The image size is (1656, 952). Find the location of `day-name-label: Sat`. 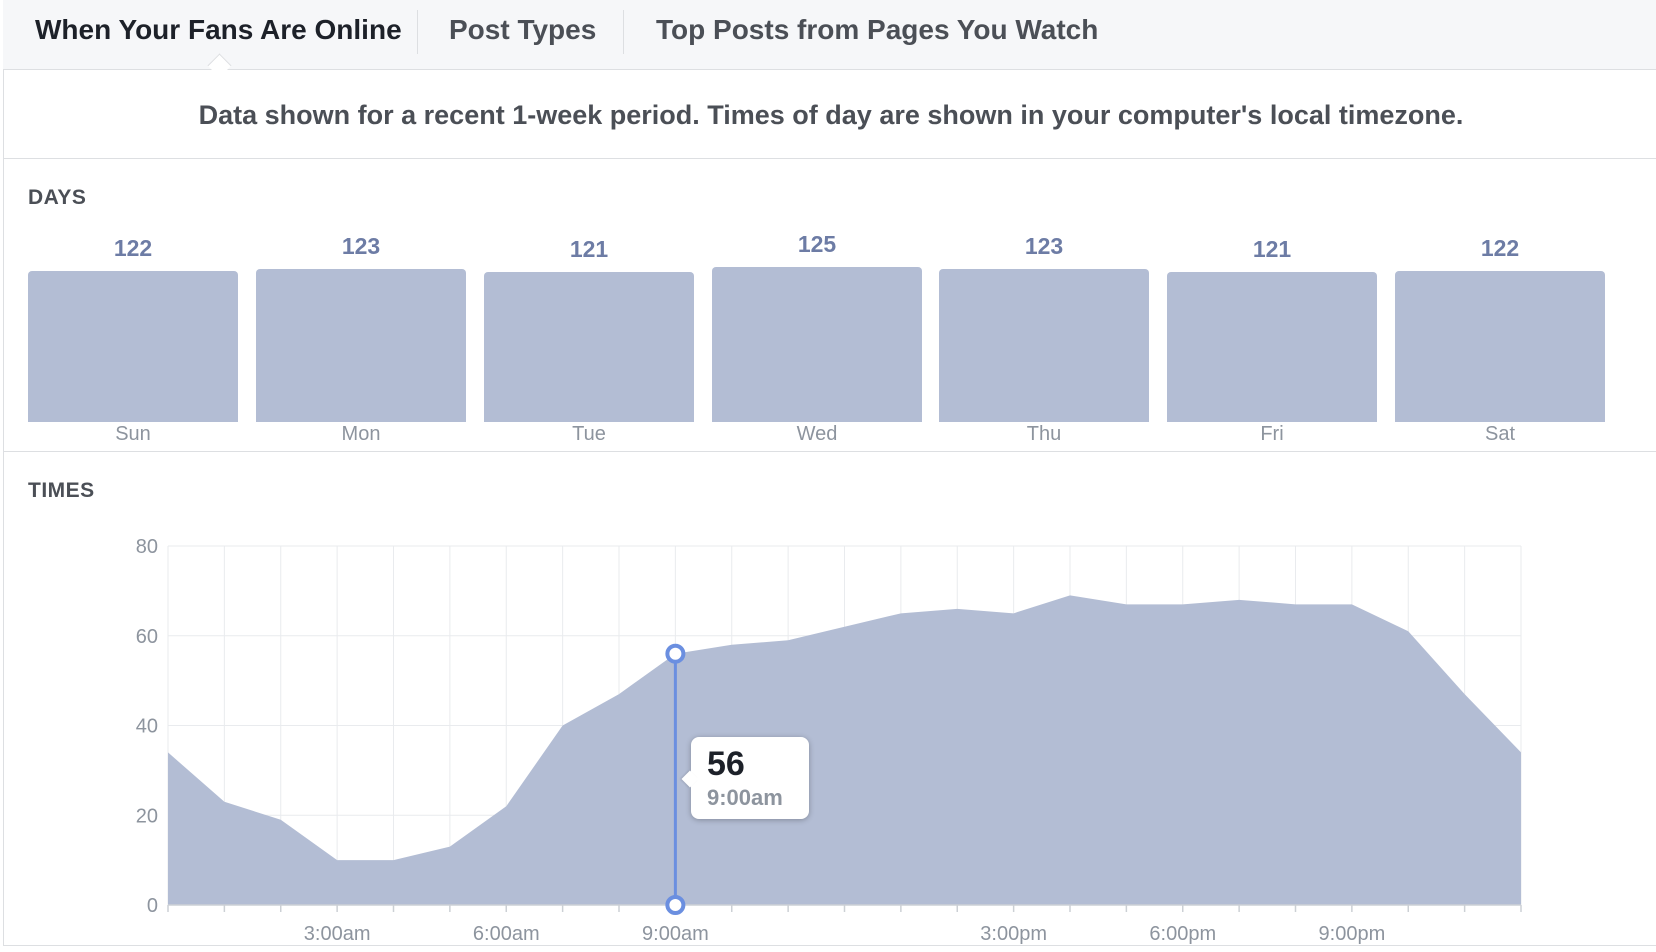

day-name-label: Sat is located at coordinates (1500, 434).